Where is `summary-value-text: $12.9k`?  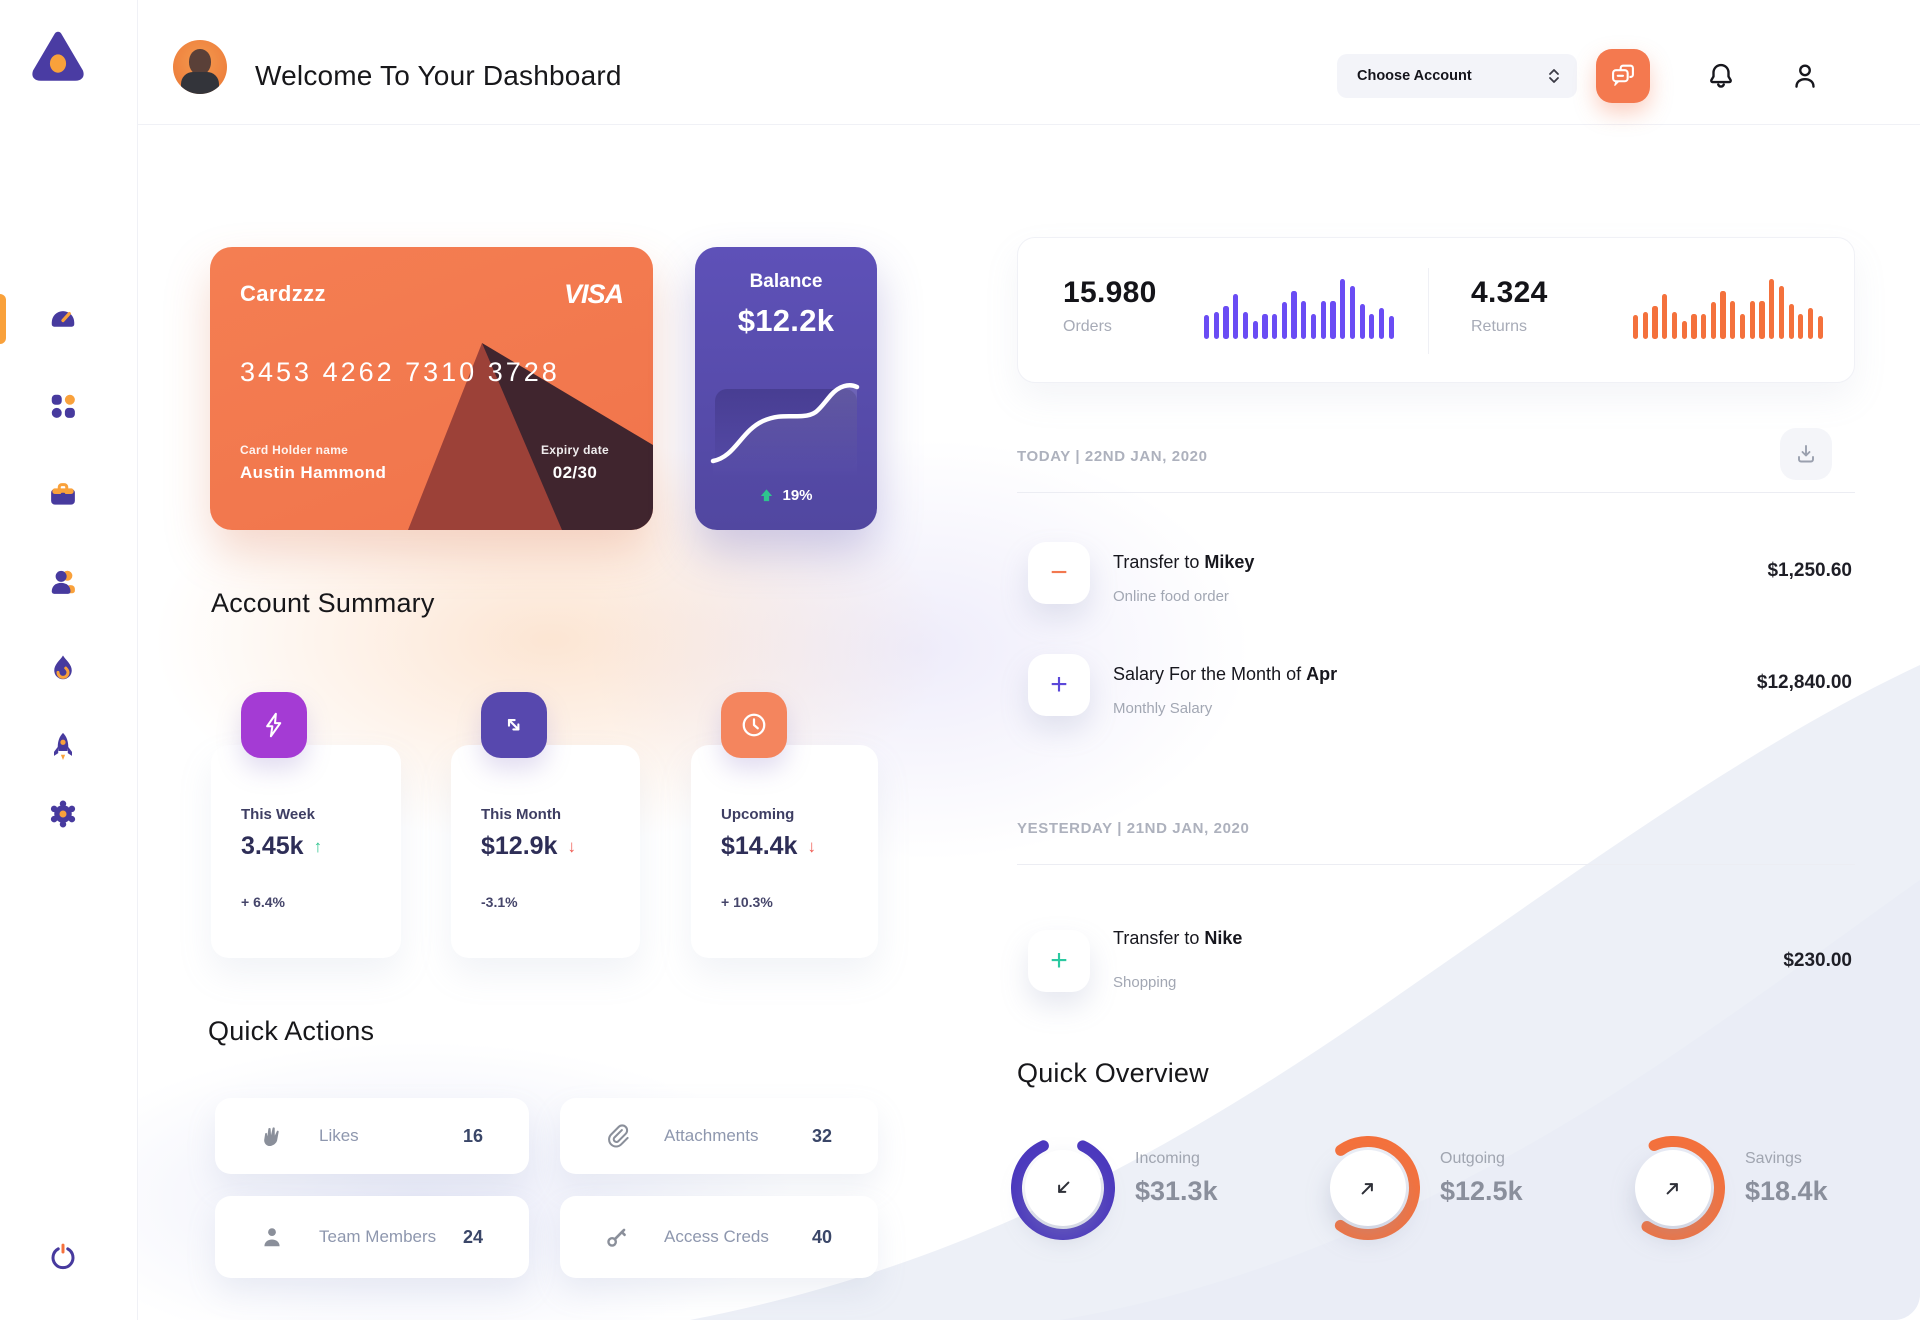
summary-value-text: $12.9k is located at coordinates (519, 846).